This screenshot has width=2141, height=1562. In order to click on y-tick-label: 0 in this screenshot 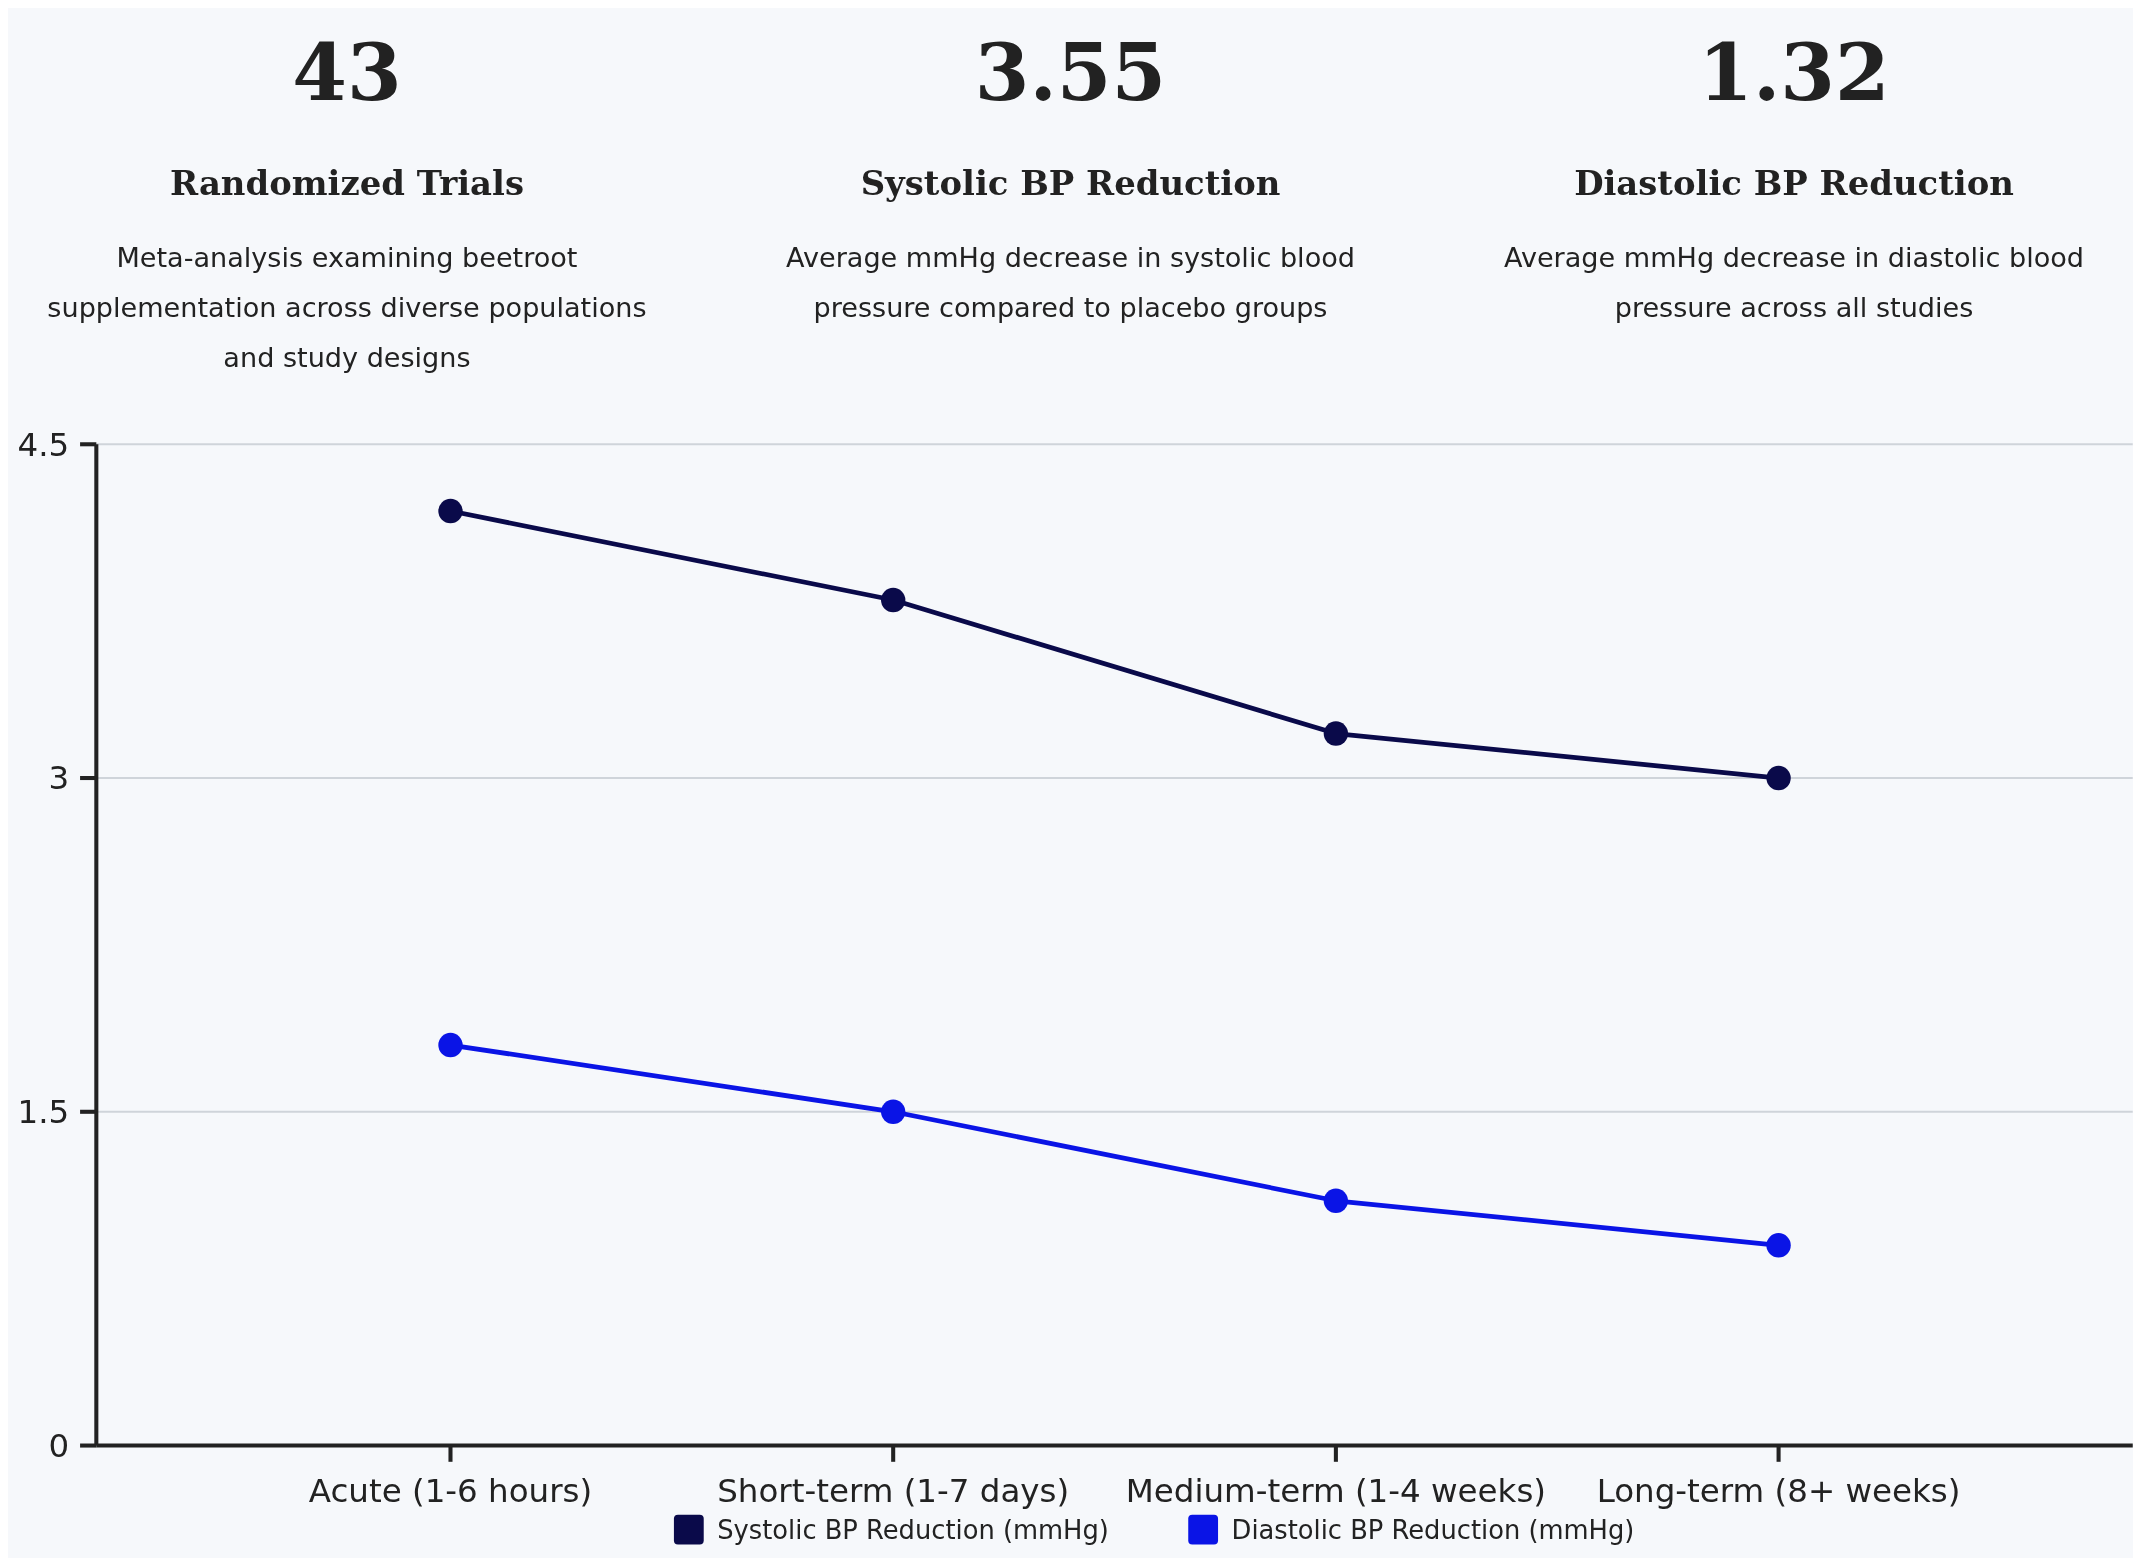, I will do `click(59, 1445)`.